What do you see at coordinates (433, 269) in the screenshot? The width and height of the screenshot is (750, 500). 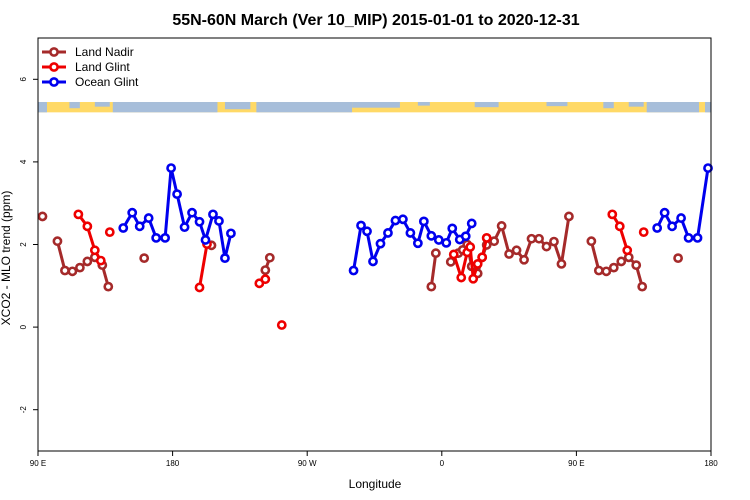 I see `series-line-land-nadir` at bounding box center [433, 269].